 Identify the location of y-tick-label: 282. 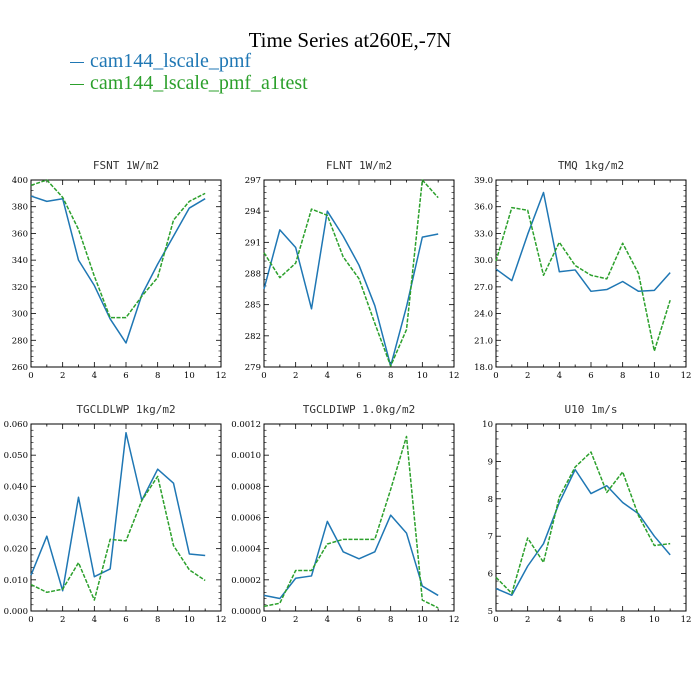
(253, 337).